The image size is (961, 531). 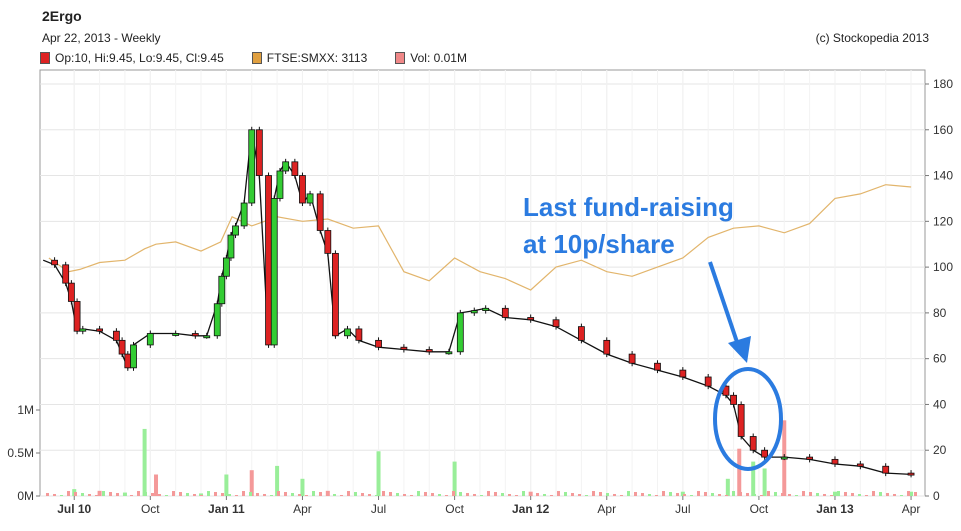 I want to click on x-tick-label: Jul 10, so click(x=74, y=509).